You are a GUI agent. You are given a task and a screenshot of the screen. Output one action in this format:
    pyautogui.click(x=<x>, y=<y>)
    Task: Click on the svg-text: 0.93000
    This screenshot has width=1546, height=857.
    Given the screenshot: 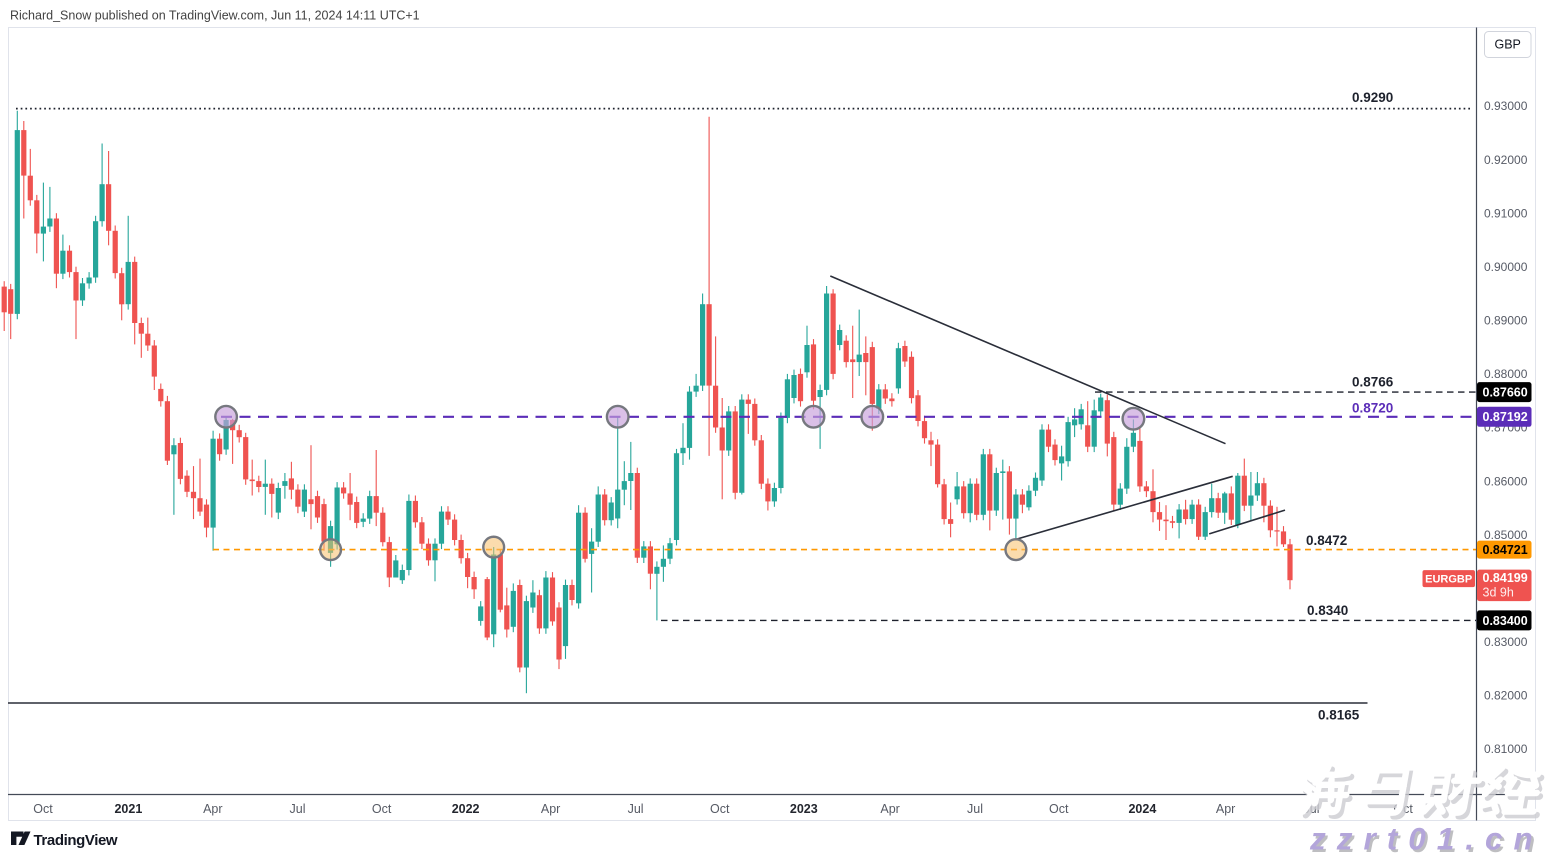 What is the action you would take?
    pyautogui.click(x=1506, y=106)
    